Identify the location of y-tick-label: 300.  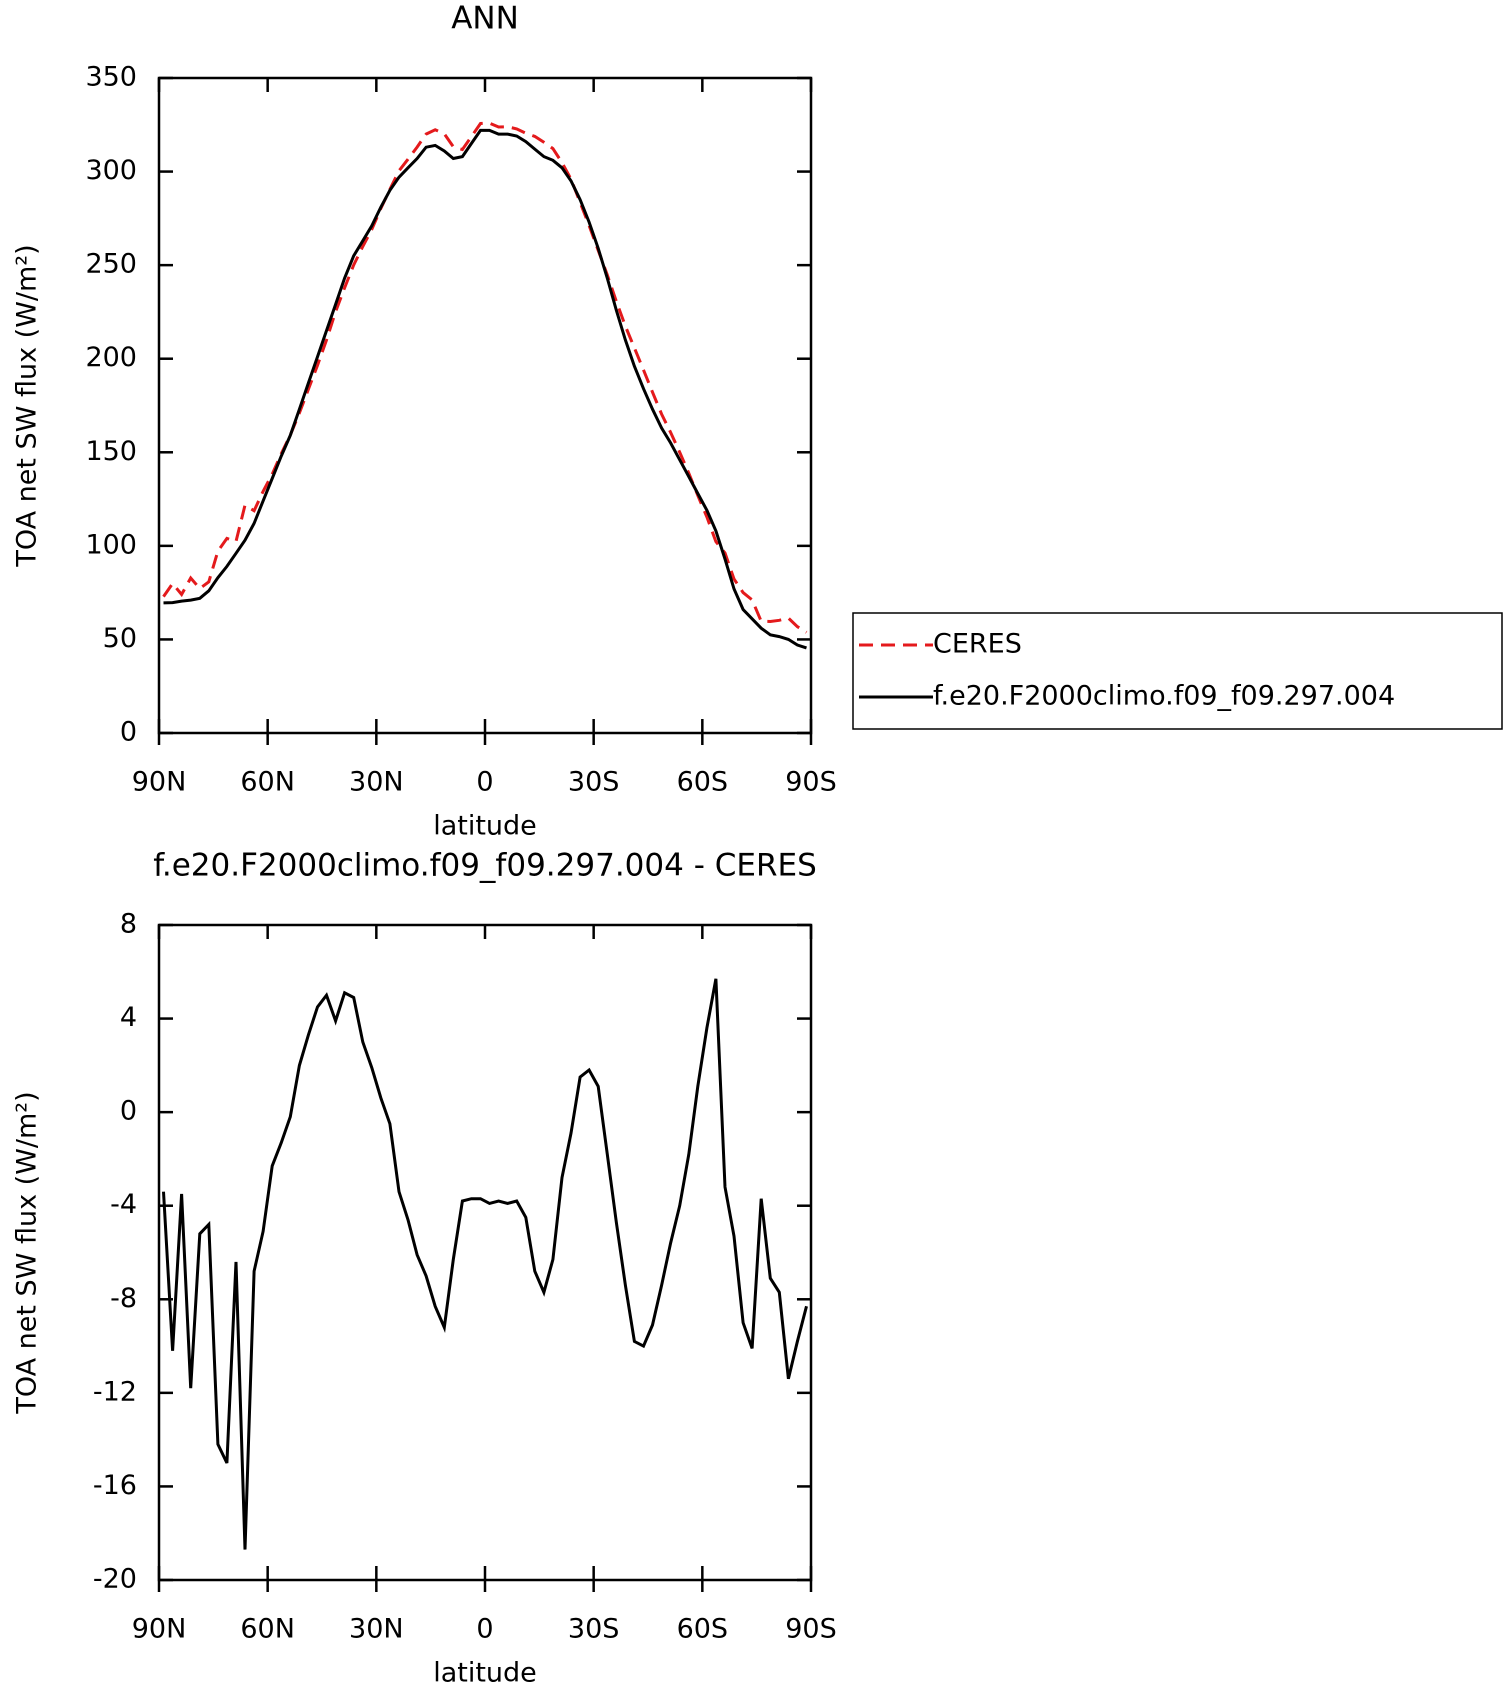
(111, 170).